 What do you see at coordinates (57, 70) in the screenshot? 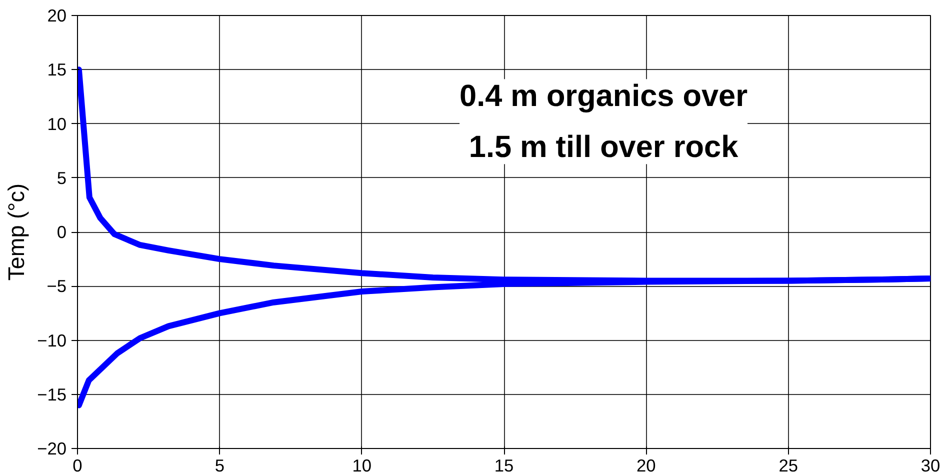
I see `y-tick-label: 15` at bounding box center [57, 70].